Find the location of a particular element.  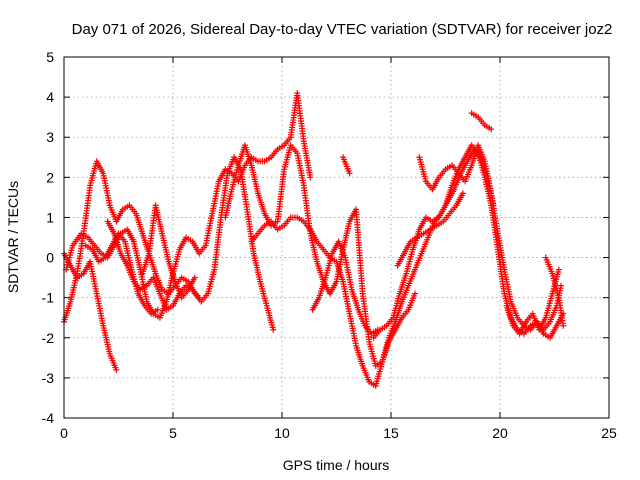

x-tick-label: 25 is located at coordinates (609, 433).